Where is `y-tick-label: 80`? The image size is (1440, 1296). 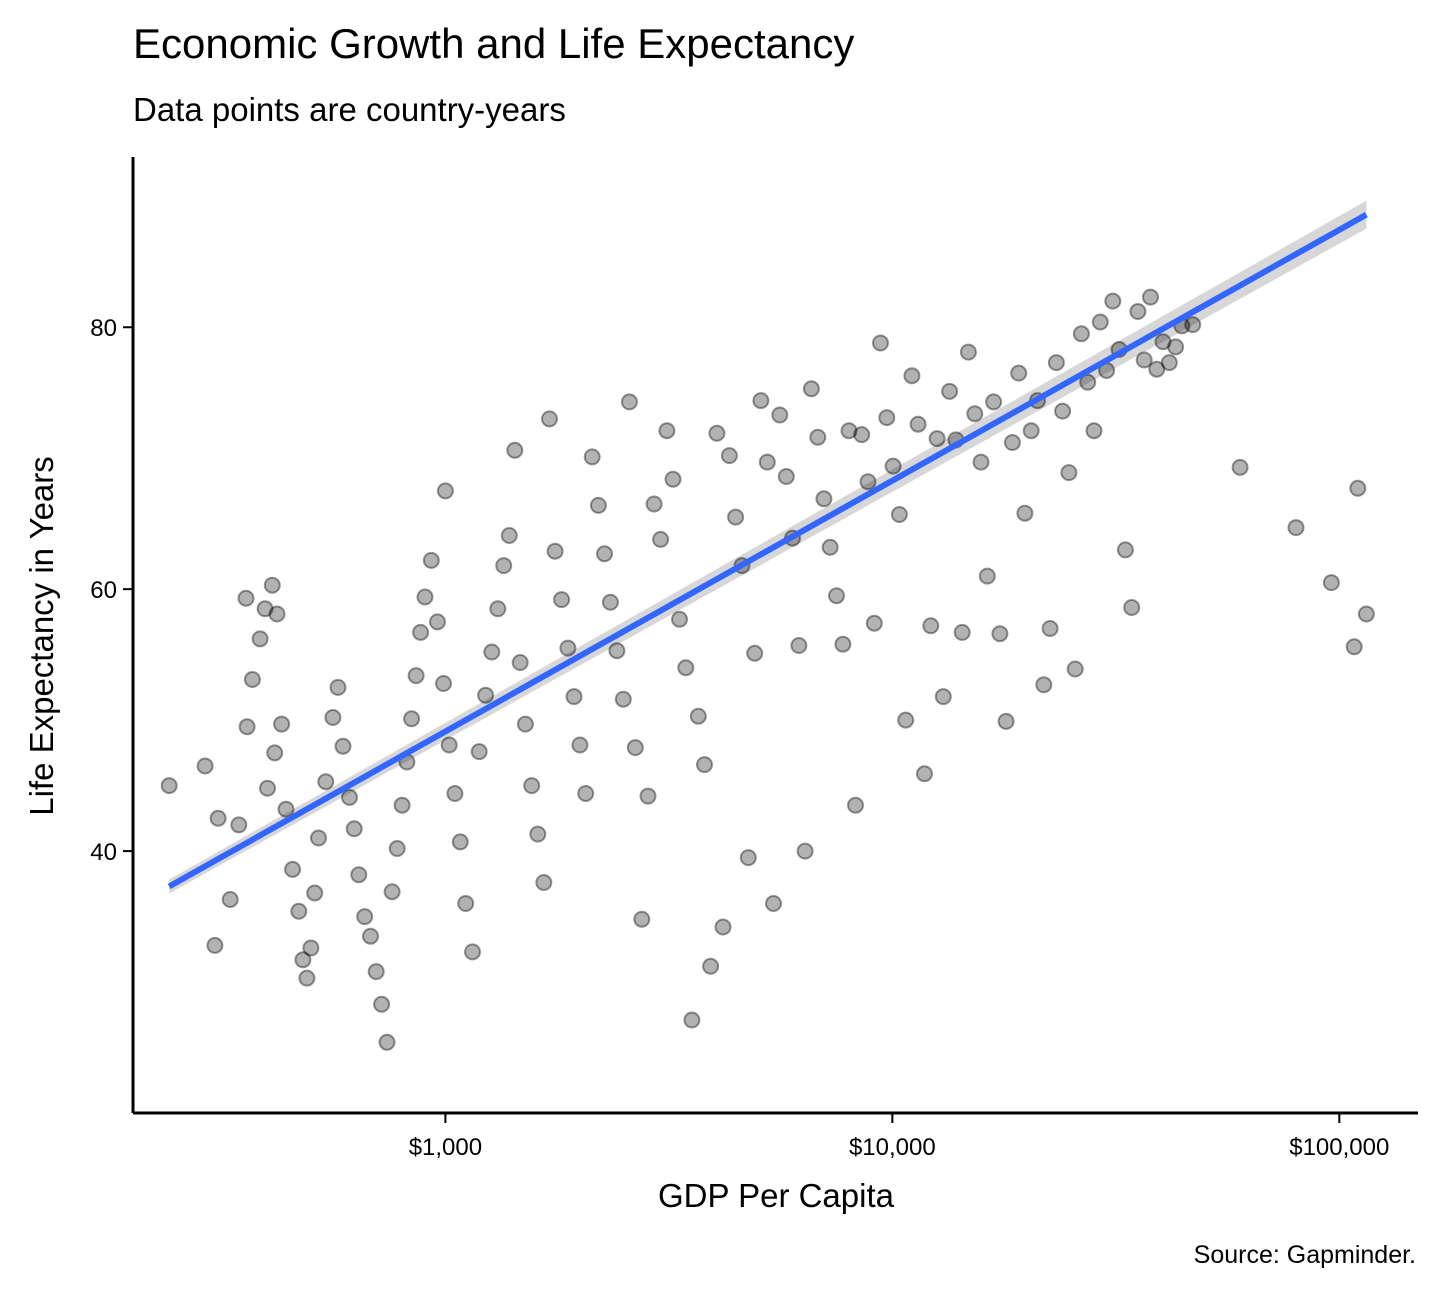 y-tick-label: 80 is located at coordinates (103, 328).